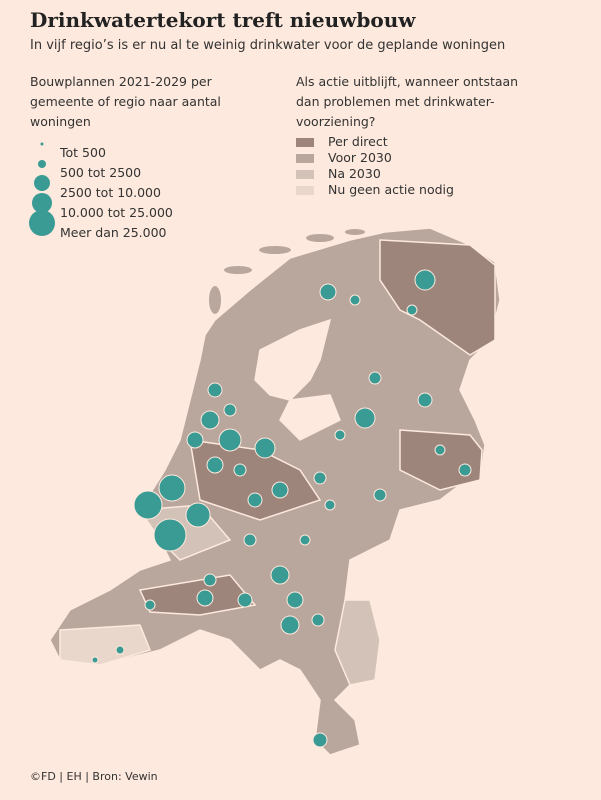 This screenshot has width=601, height=800. Describe the element at coordinates (94, 776) in the screenshot. I see `source: ©FD | EH | Bron: Vewin` at that location.